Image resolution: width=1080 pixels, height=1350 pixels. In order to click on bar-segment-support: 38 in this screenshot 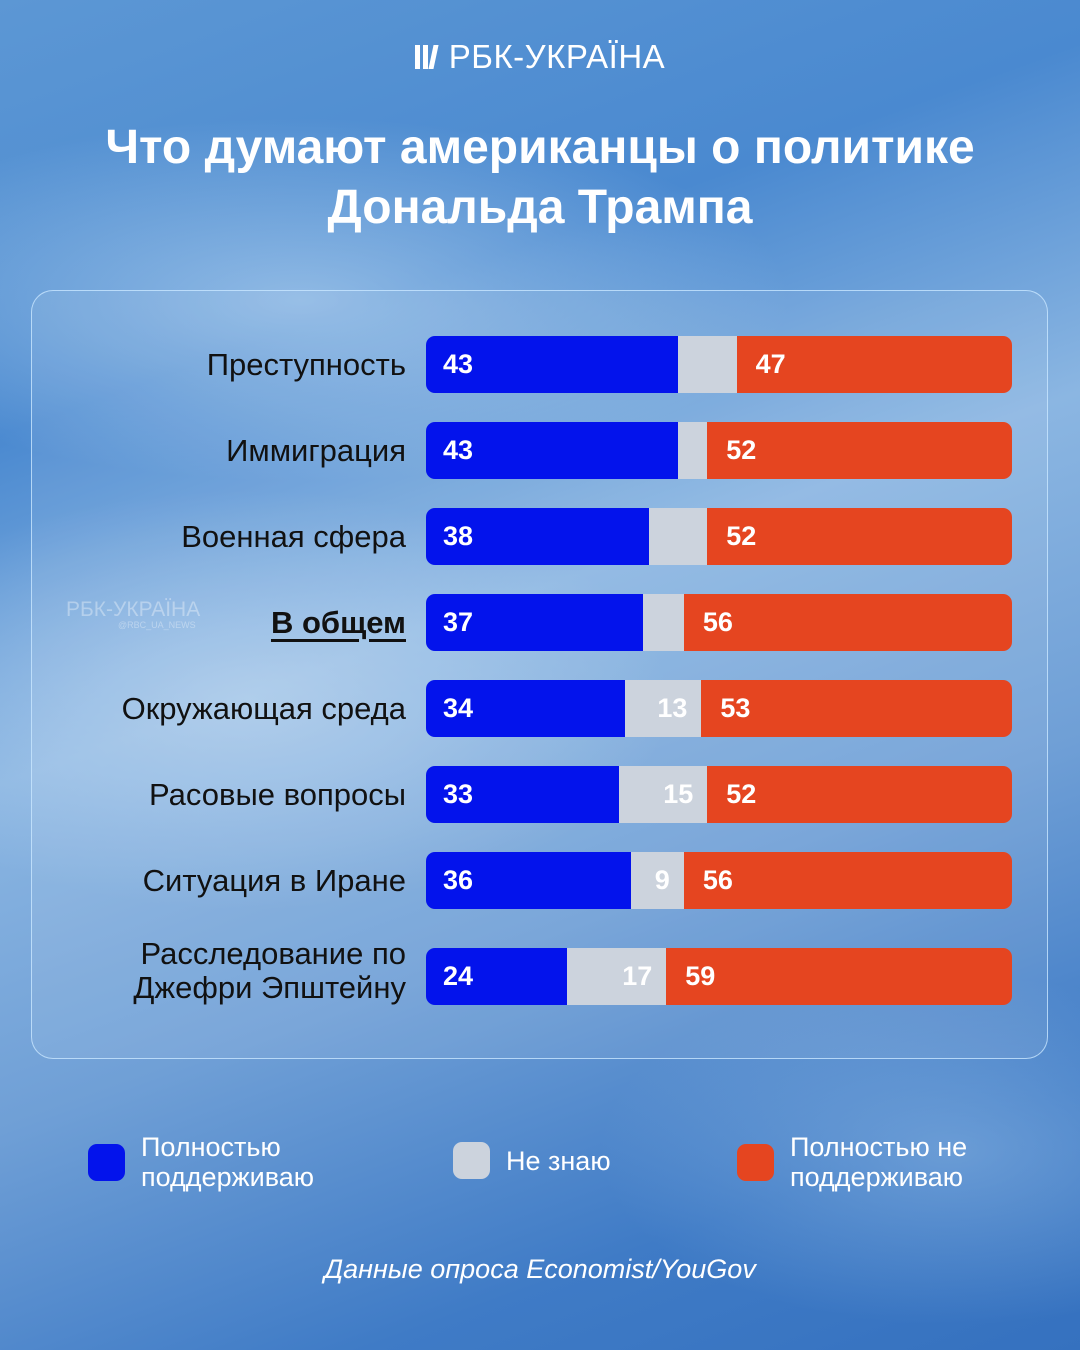, I will do `click(537, 536)`.